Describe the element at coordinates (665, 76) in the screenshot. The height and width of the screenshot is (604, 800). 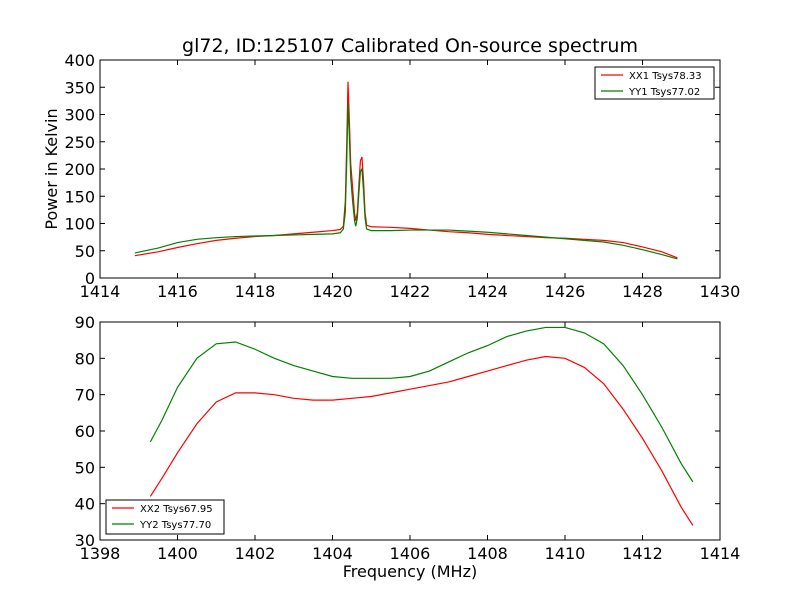
I see `legend-label: XX1 Tsys78.33` at that location.